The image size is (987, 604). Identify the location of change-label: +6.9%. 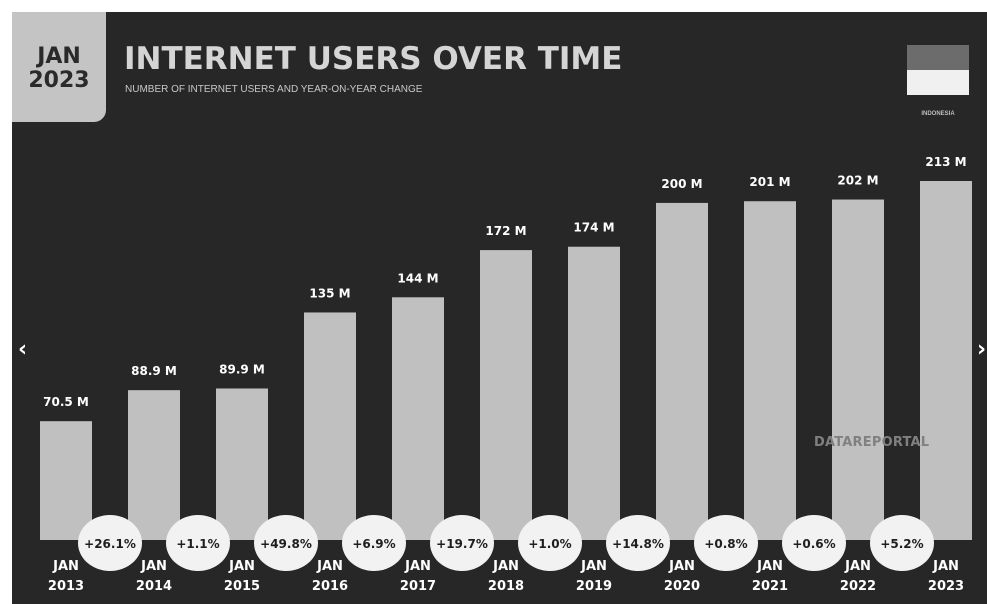
(373, 544).